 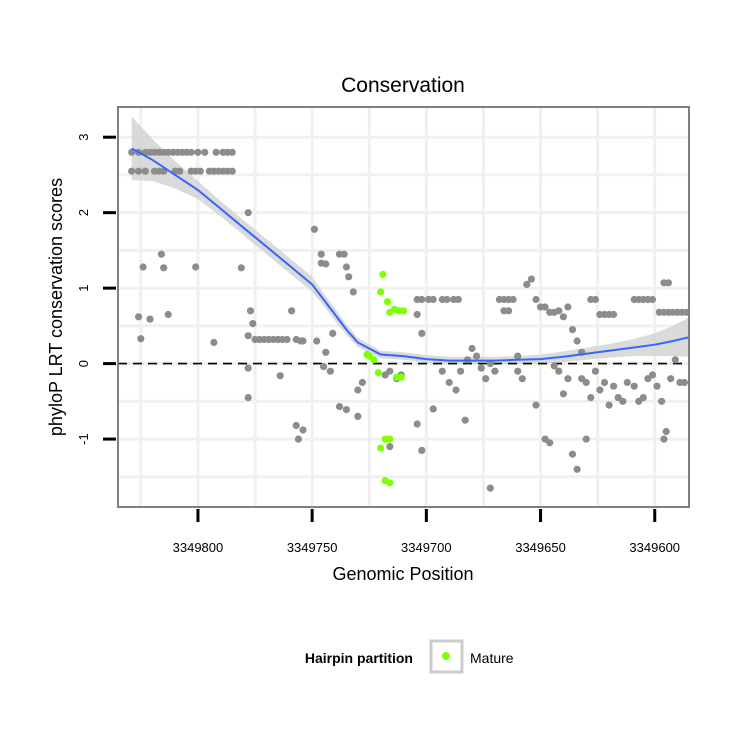 What do you see at coordinates (96, 289) in the screenshot?
I see `y-axis-ticks: -1 0 1 2 3` at bounding box center [96, 289].